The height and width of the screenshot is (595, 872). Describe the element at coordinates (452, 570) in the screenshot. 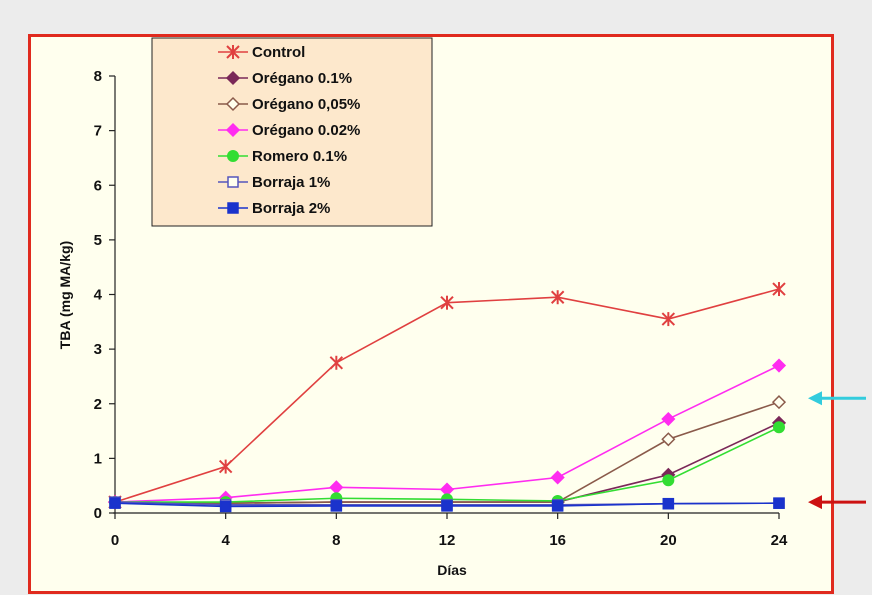

I see `x-axis-title: Días` at that location.